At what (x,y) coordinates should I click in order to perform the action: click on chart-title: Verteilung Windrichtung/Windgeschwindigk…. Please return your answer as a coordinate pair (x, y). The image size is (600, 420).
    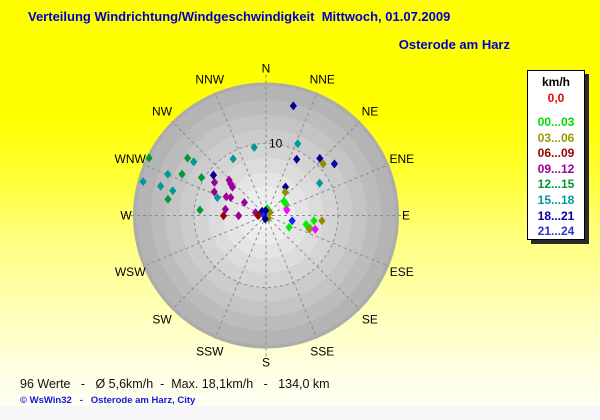
    Looking at the image, I should click on (239, 16).